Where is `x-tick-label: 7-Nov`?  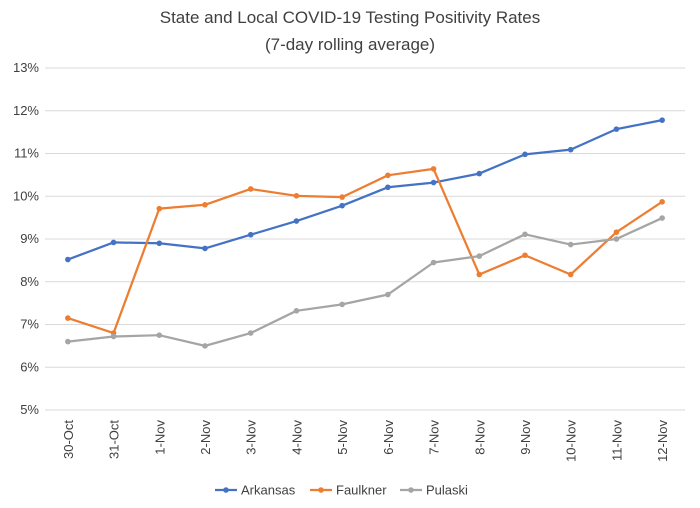
x-tick-label: 7-Nov is located at coordinates (434, 437).